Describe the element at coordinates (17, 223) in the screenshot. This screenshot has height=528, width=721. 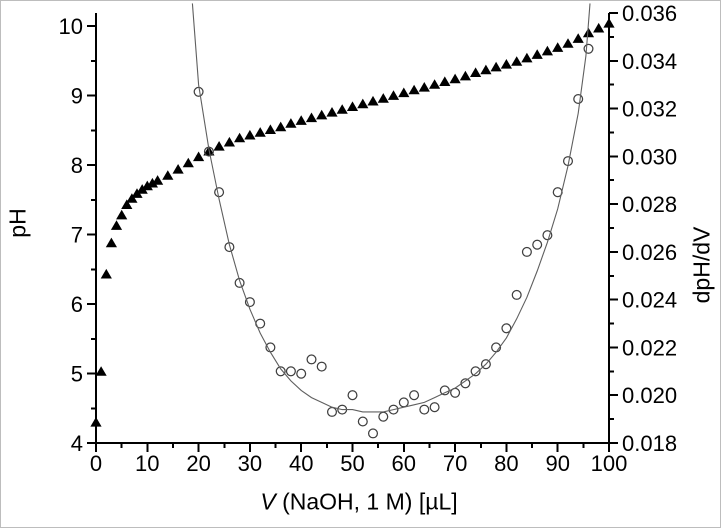
I see `left-axis-title: pH` at that location.